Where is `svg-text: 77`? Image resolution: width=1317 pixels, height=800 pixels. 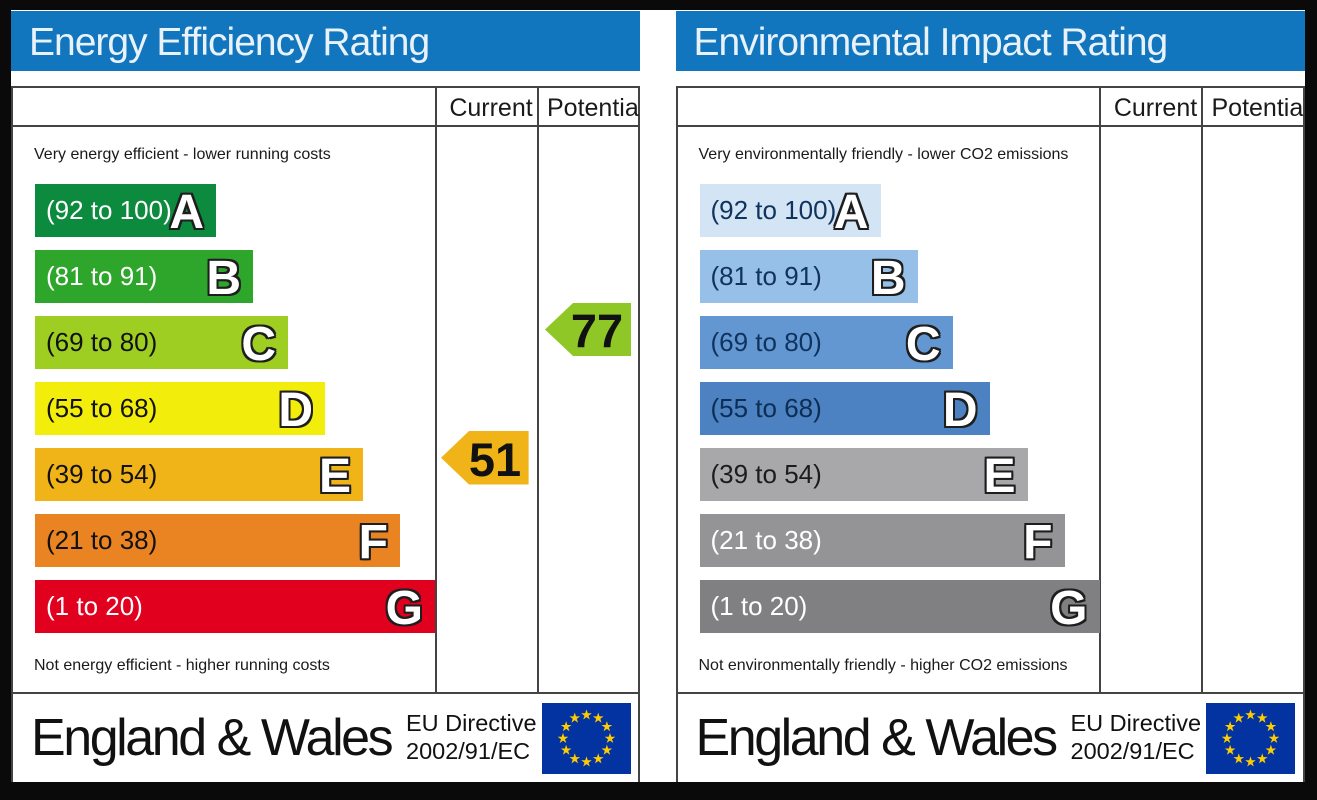 svg-text: 77 is located at coordinates (597, 331).